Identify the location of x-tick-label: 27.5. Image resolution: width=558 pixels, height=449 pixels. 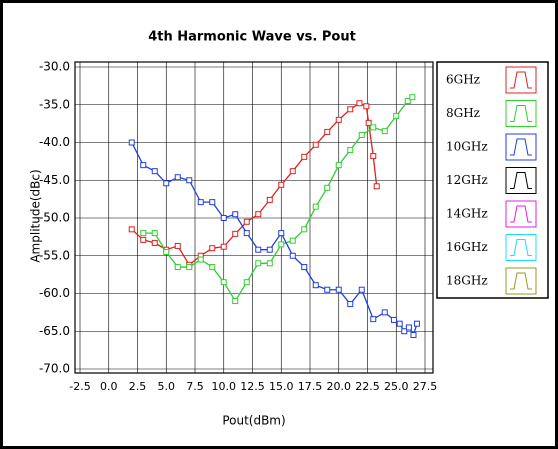
(425, 386).